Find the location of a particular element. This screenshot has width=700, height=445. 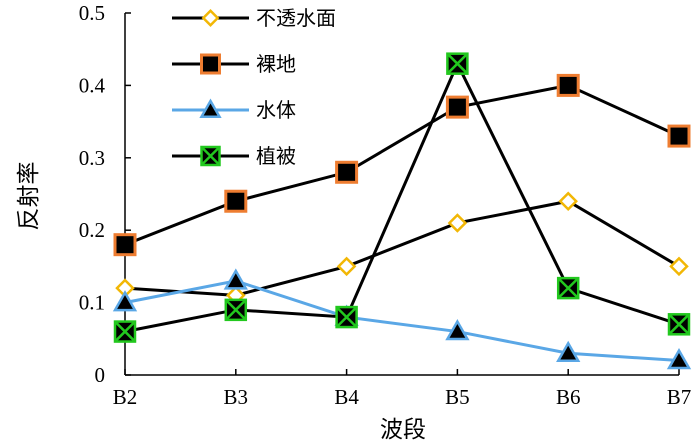

x-tick-label: B3 is located at coordinates (236, 397).